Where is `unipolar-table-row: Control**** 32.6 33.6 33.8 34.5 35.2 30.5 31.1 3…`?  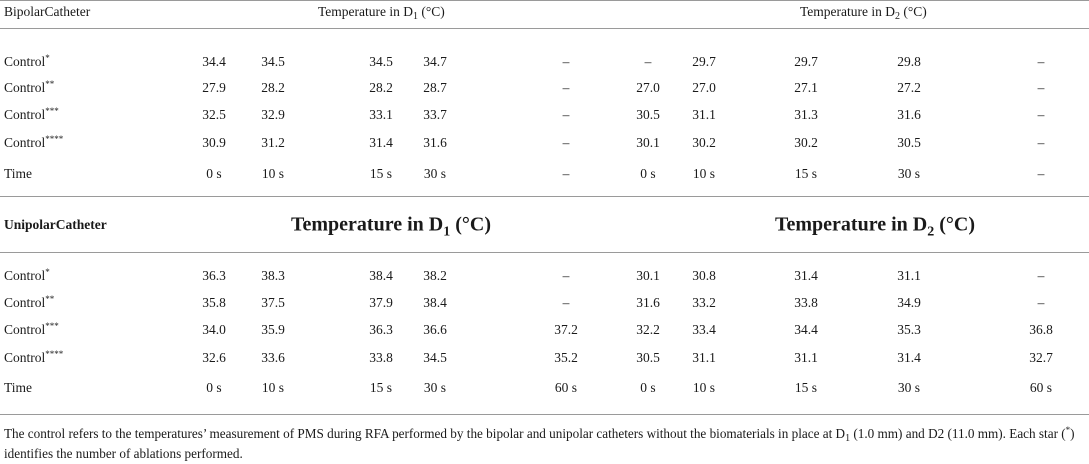
unipolar-table-row: Control**** 32.6 33.6 33.8 34.5 35.2 30.5 31.1 3… is located at coordinates (544, 358).